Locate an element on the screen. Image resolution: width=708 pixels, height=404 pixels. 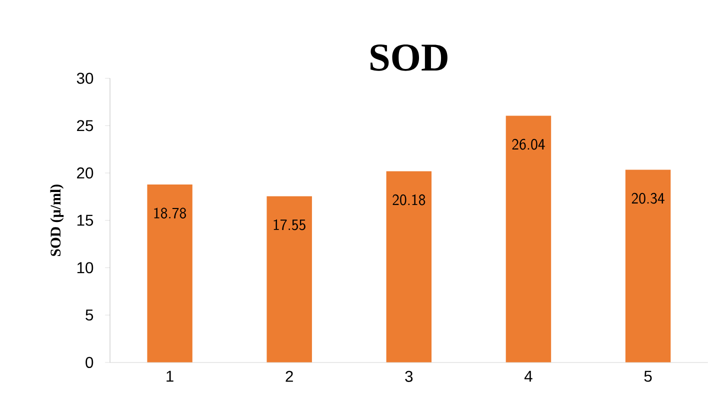
data-label: 18.78 is located at coordinates (170, 213).